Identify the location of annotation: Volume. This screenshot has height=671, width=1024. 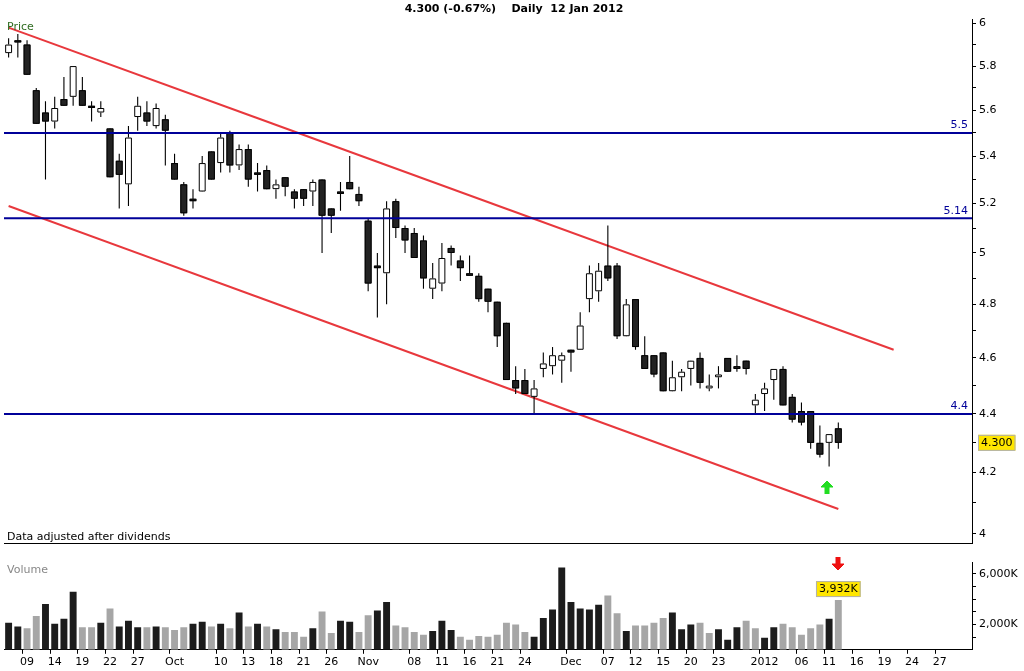
(28, 569).